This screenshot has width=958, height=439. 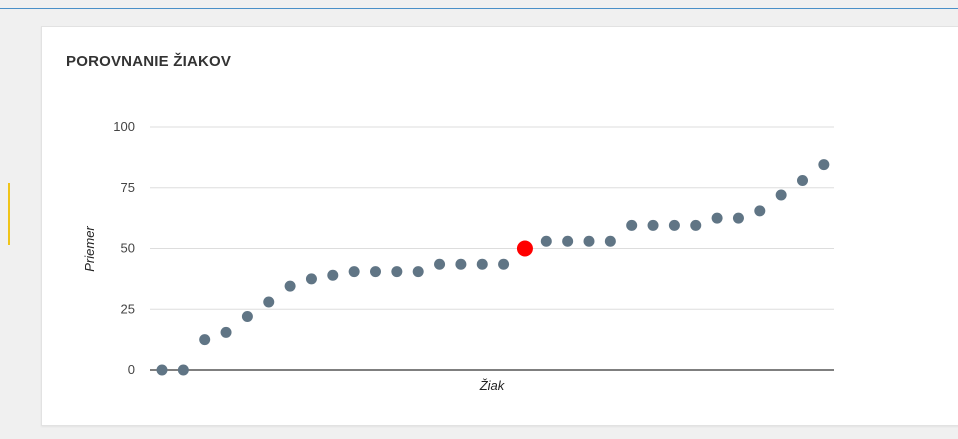 What do you see at coordinates (89, 249) in the screenshot?
I see `y-axis-title: Priemer` at bounding box center [89, 249].